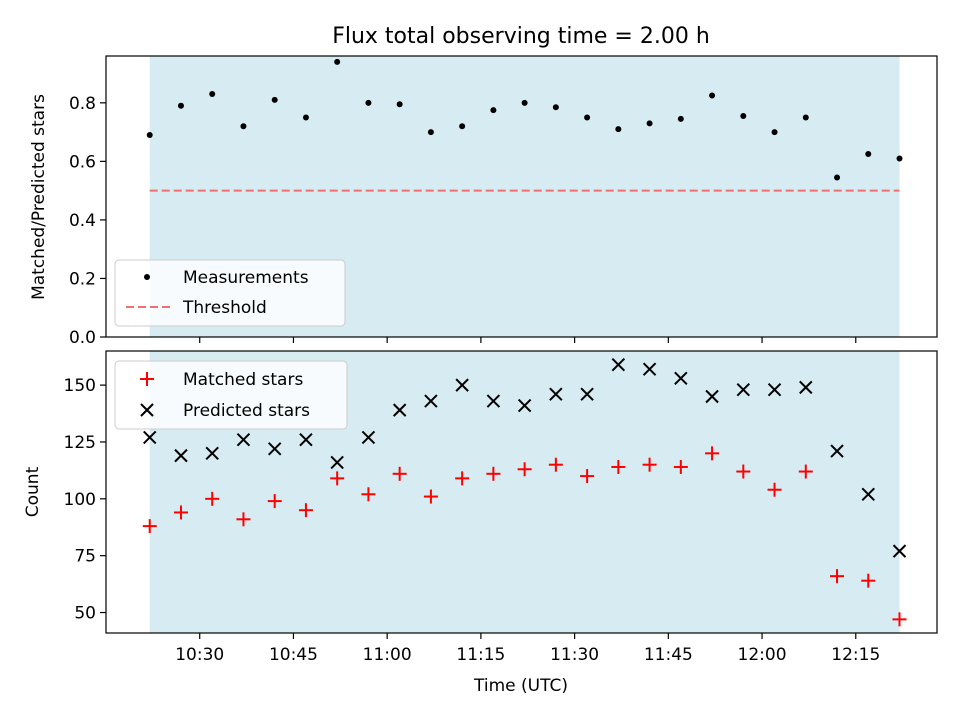 This screenshot has height=720, width=960. What do you see at coordinates (246, 411) in the screenshot?
I see `legend-predicted-label: Predicted stars` at bounding box center [246, 411].